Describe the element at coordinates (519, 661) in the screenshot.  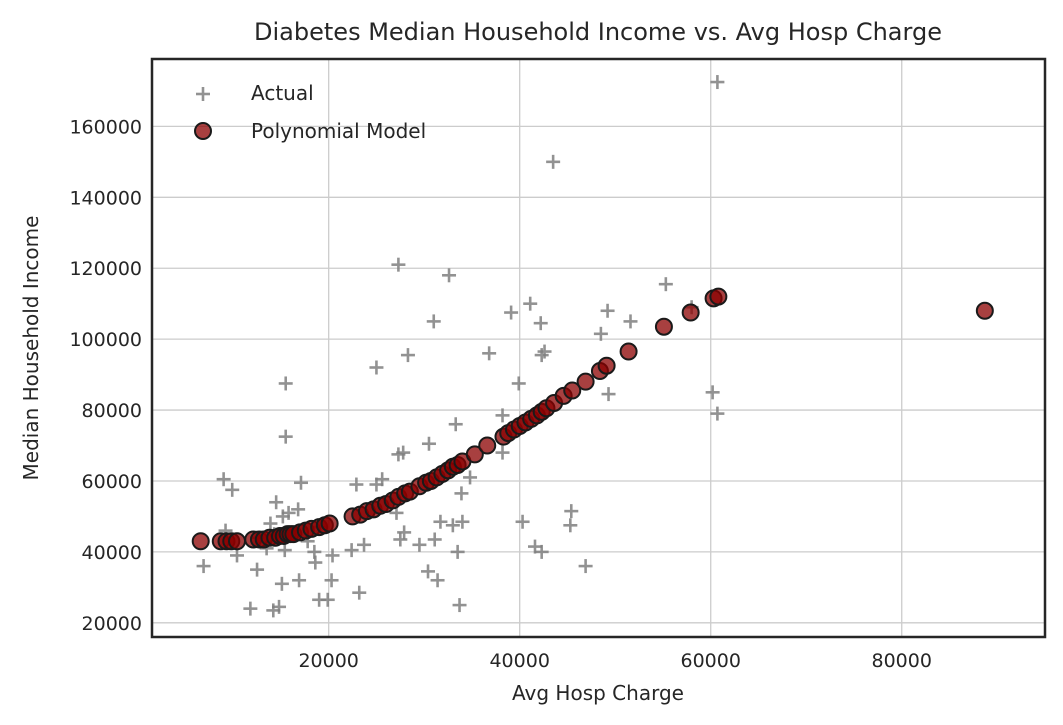
I see `x-tick-label: 40000` at that location.